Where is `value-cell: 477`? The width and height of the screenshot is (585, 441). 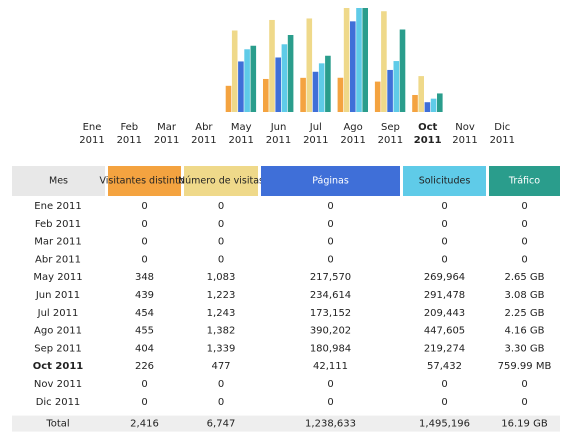 value-cell: 477 is located at coordinates (220, 366).